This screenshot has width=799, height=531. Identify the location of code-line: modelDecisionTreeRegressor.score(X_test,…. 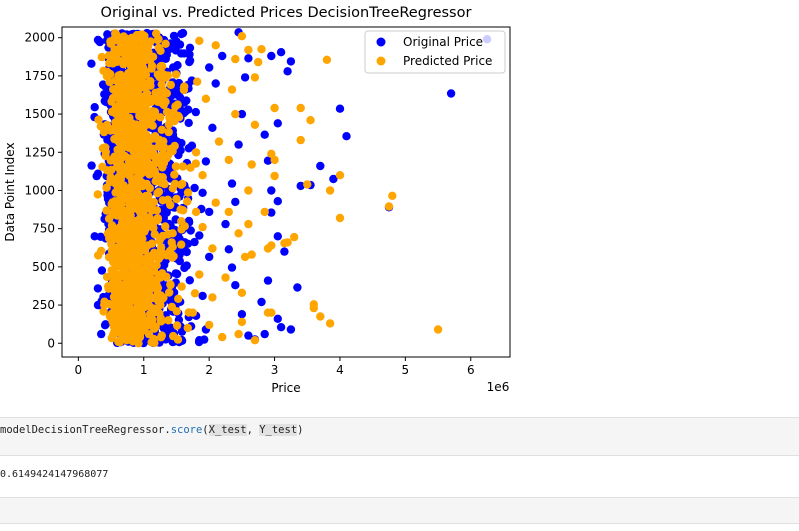
(151, 430).